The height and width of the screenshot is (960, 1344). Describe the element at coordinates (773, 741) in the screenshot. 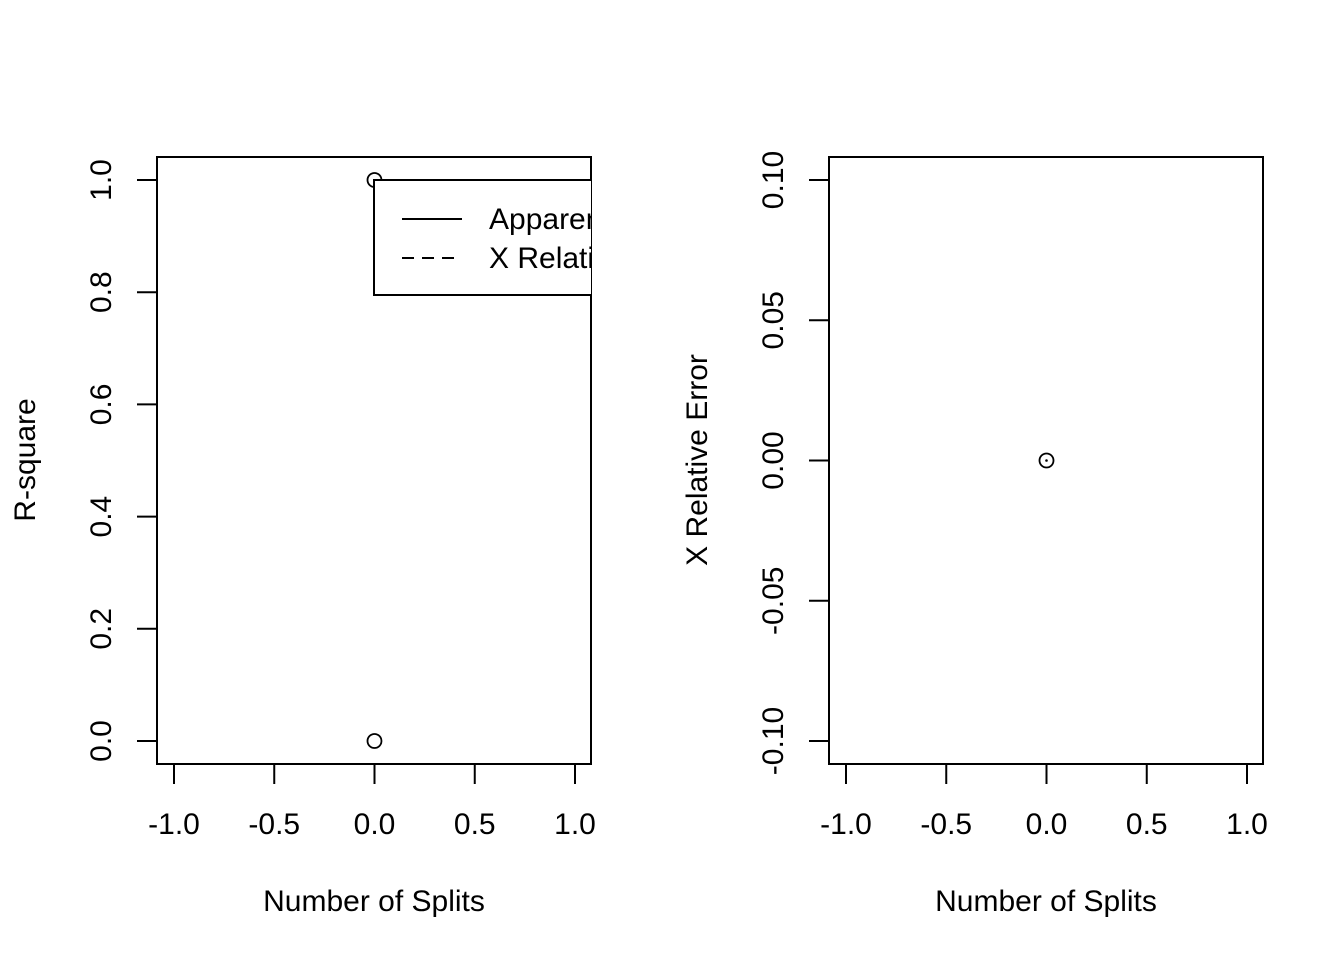

I see `y-tick-label: -0.10` at that location.